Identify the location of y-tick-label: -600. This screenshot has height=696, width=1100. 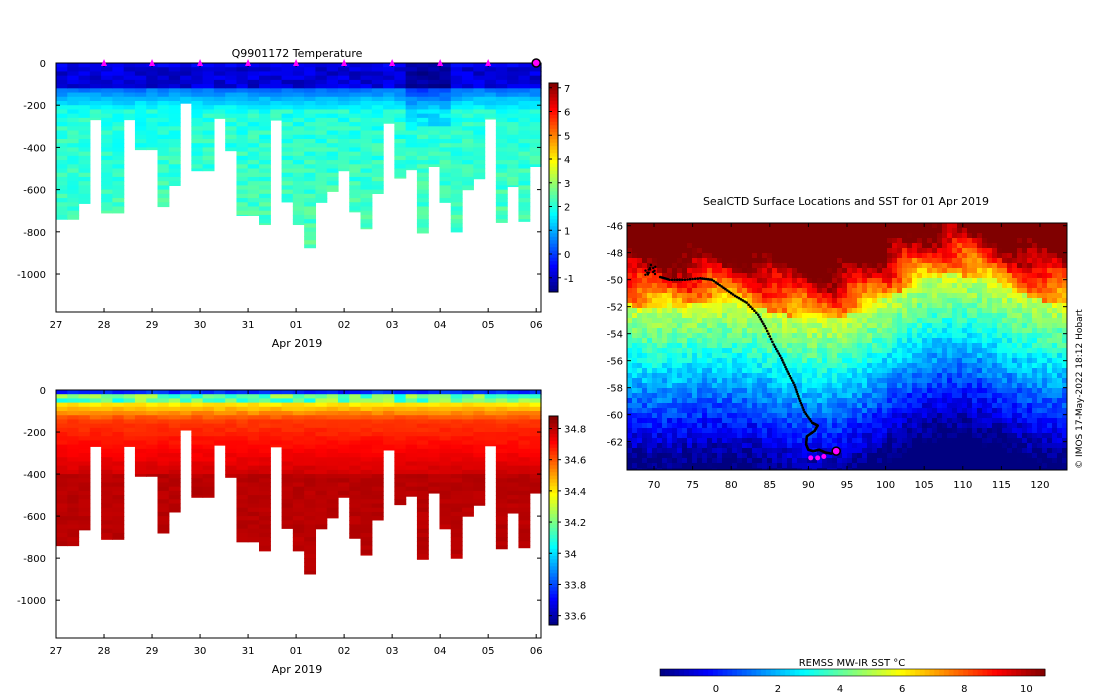
(34, 191).